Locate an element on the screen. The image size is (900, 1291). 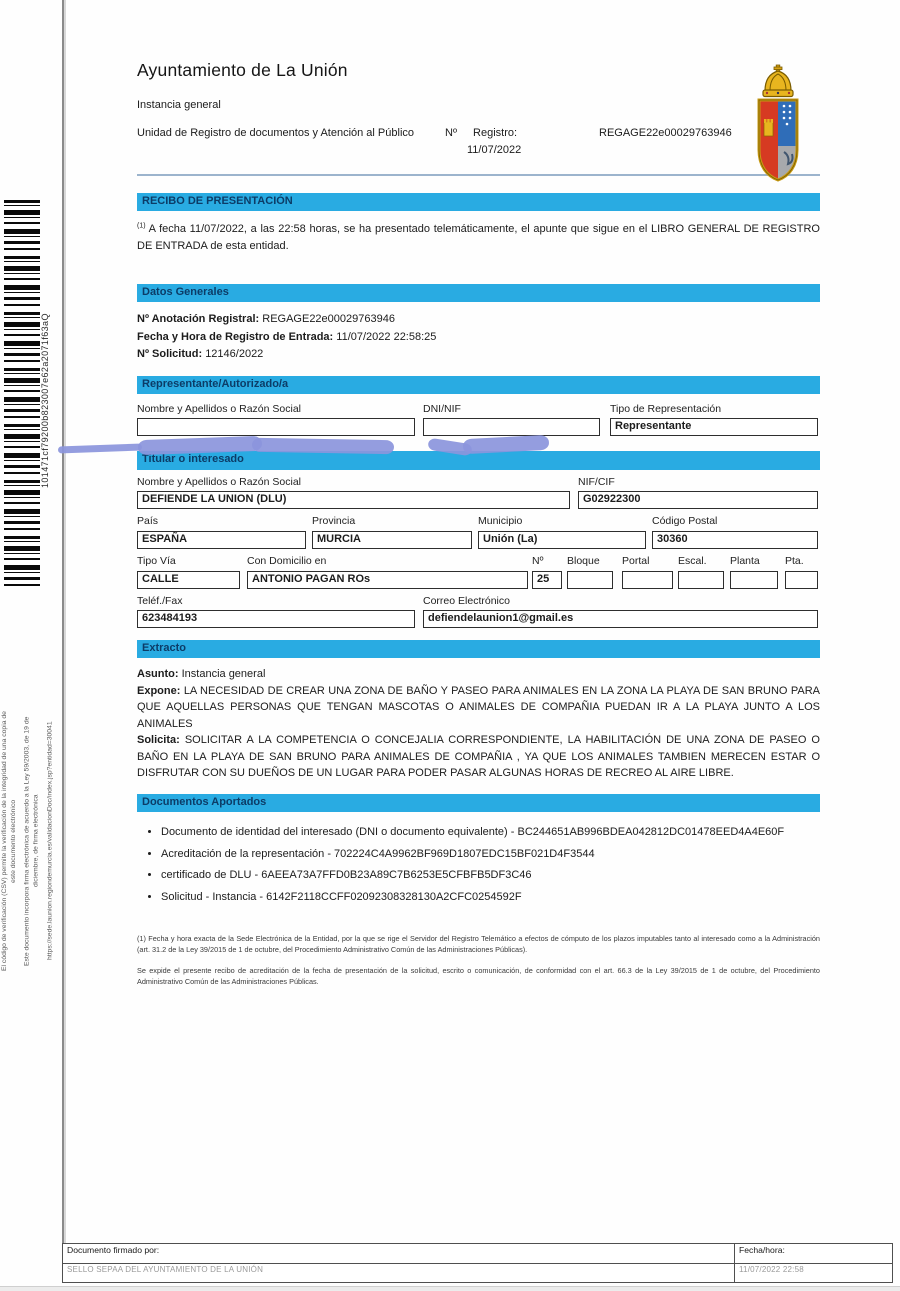
field-domicilio: Con Domicilio en ANTONIO PAGAN ROs is located at coordinates (387, 572).